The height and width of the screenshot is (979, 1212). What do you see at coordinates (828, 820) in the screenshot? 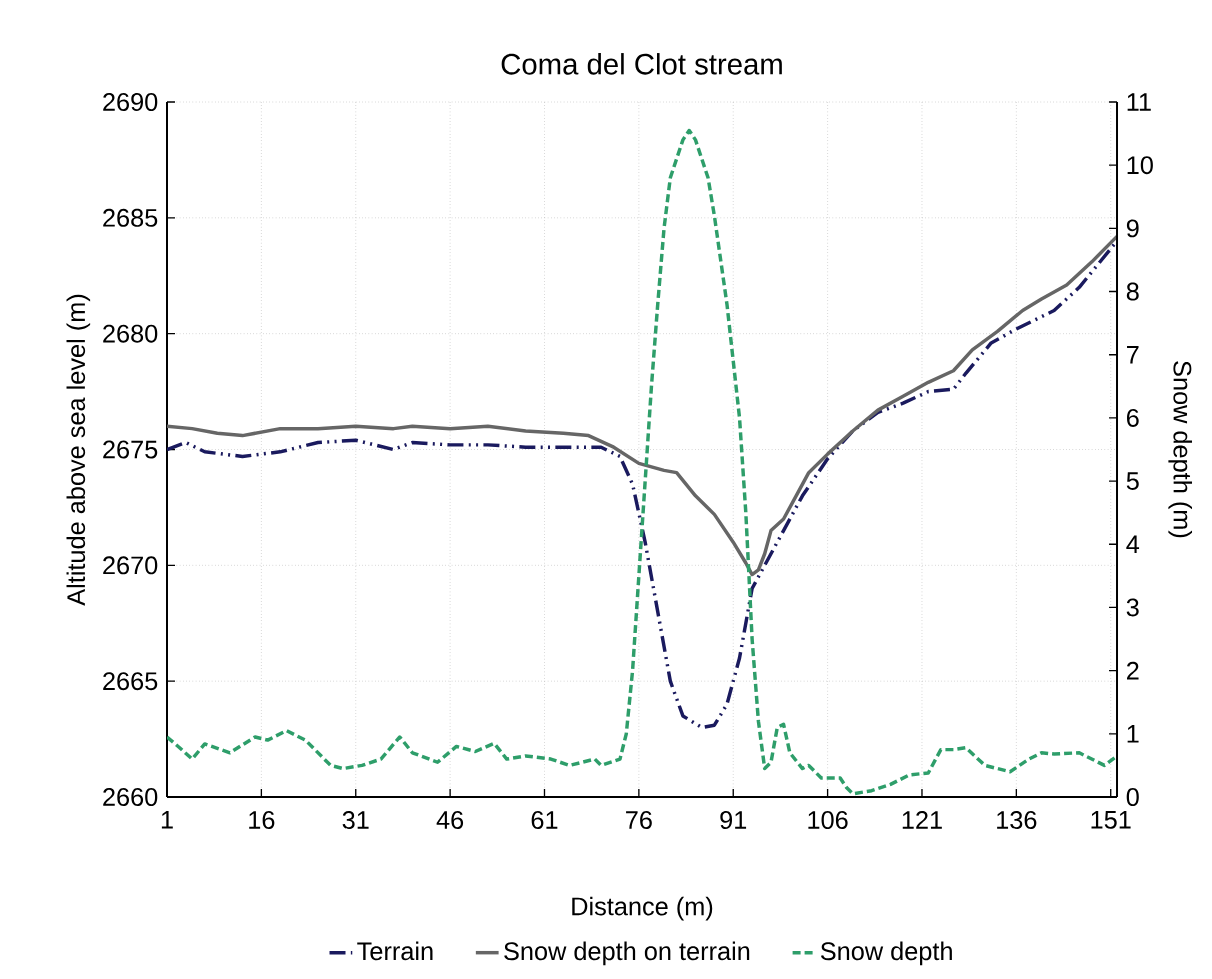
I see `x-tick-label: 106` at bounding box center [828, 820].